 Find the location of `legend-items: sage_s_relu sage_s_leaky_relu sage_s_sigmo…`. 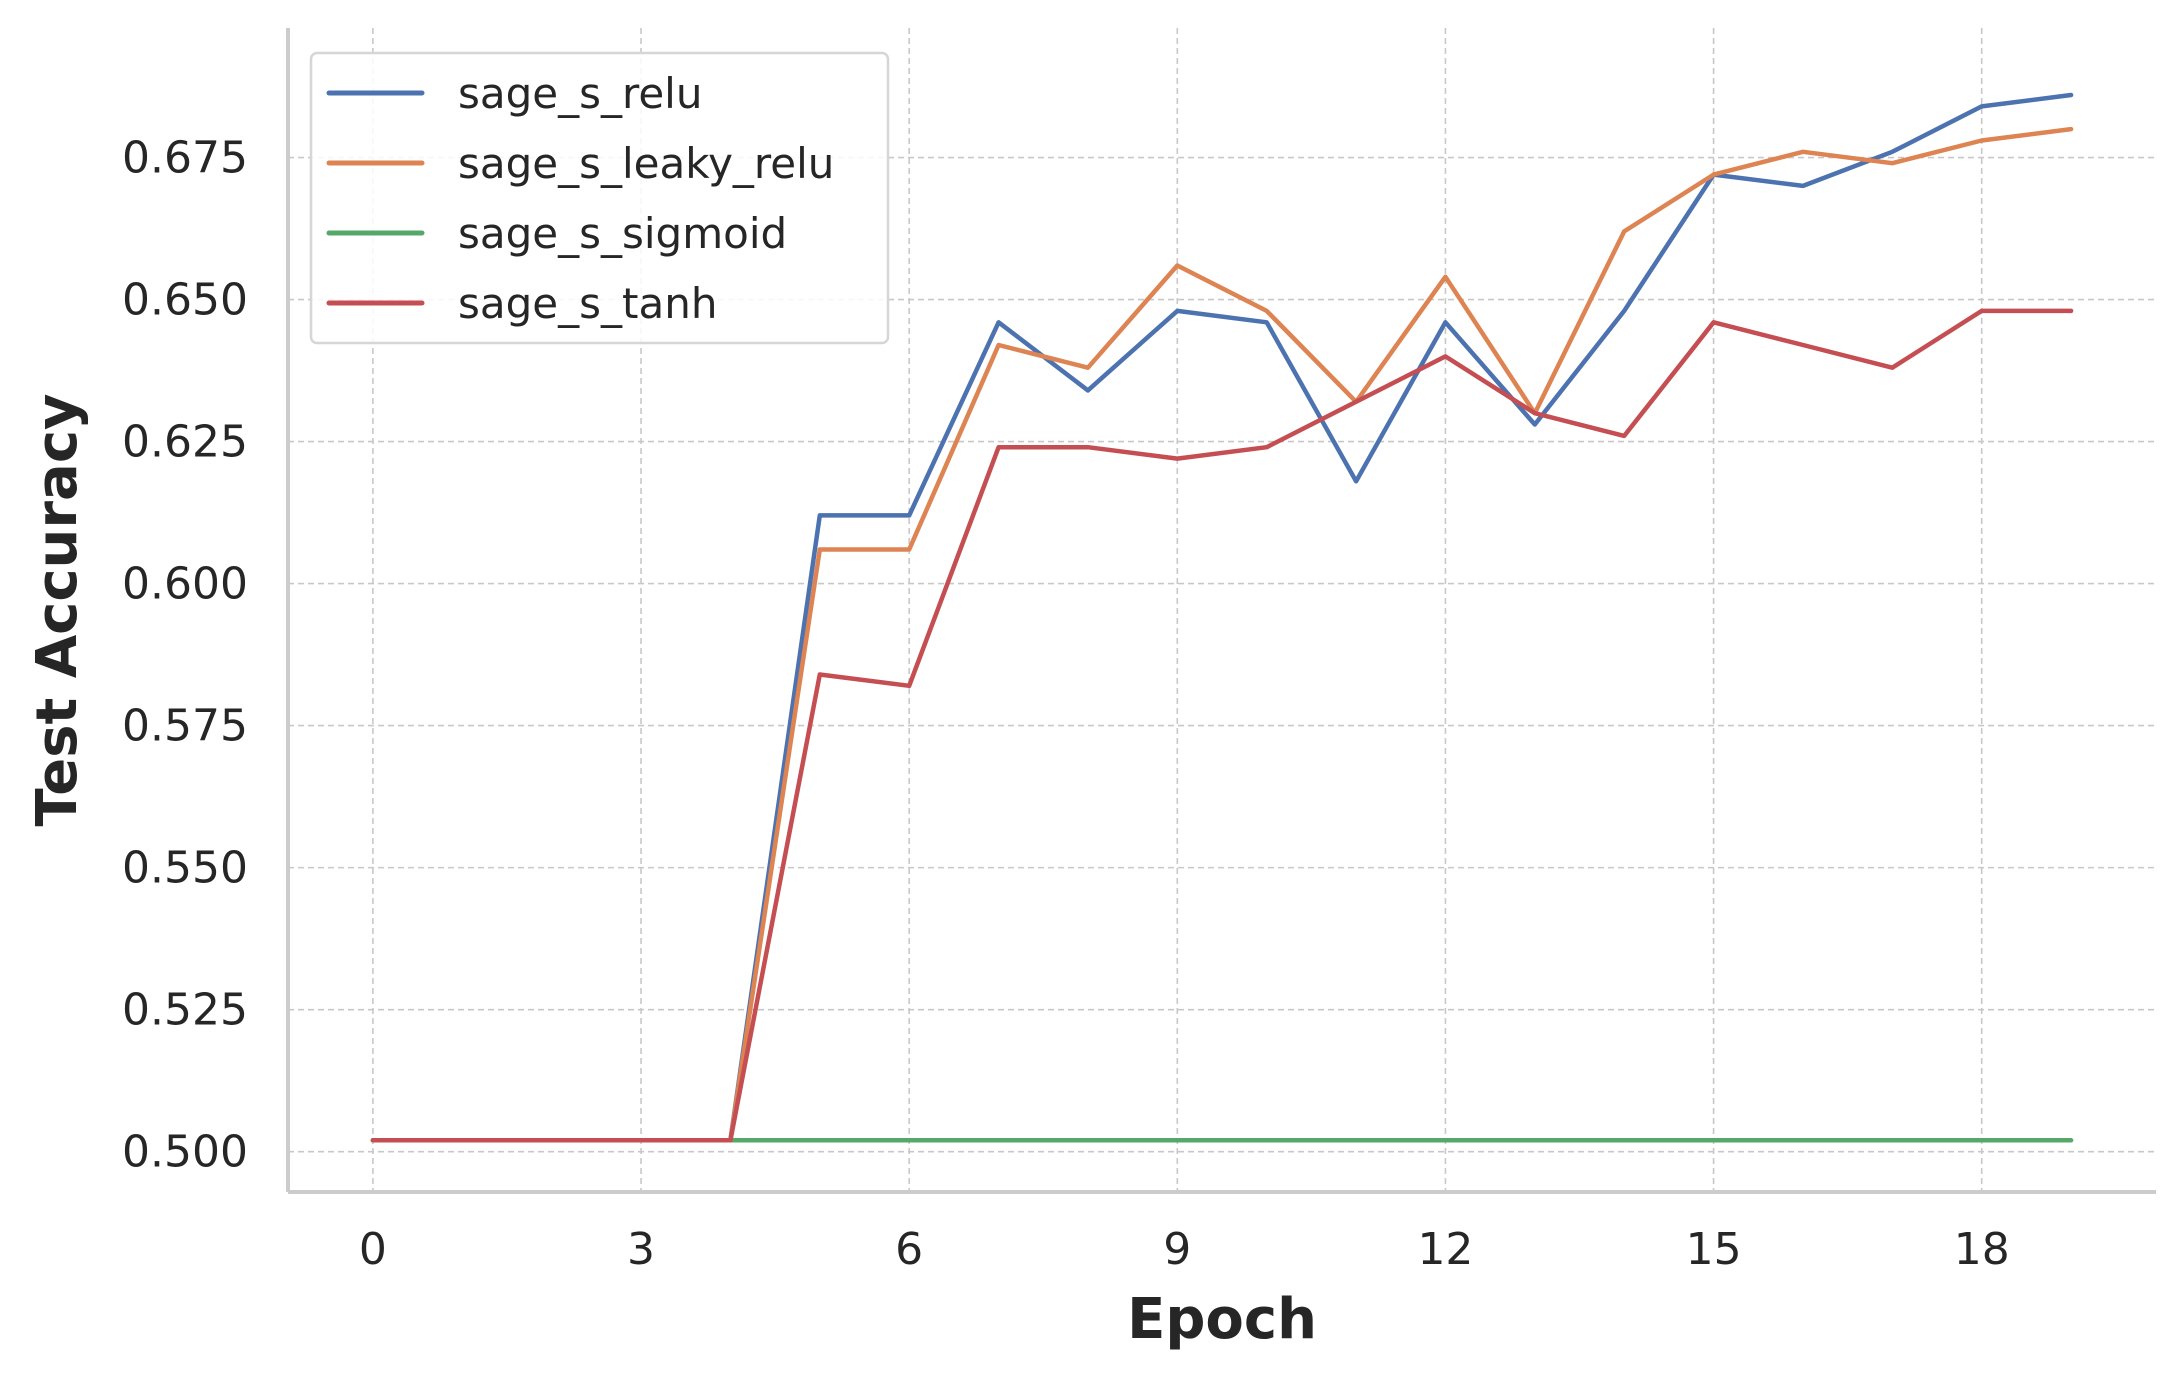

legend-items: sage_s_relu sage_s_leaky_relu sage_s_sigmo… is located at coordinates (580, 198).